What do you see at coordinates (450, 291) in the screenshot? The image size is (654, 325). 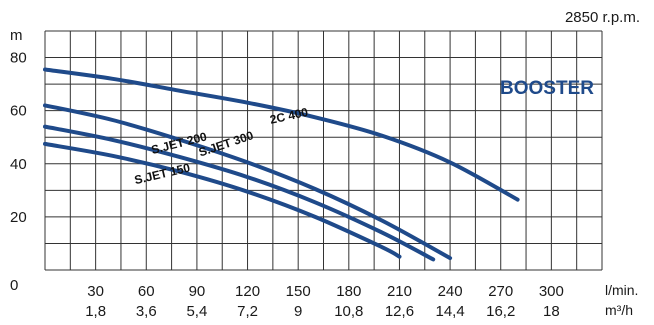 I see `x-tick-label-lmin: 240` at bounding box center [450, 291].